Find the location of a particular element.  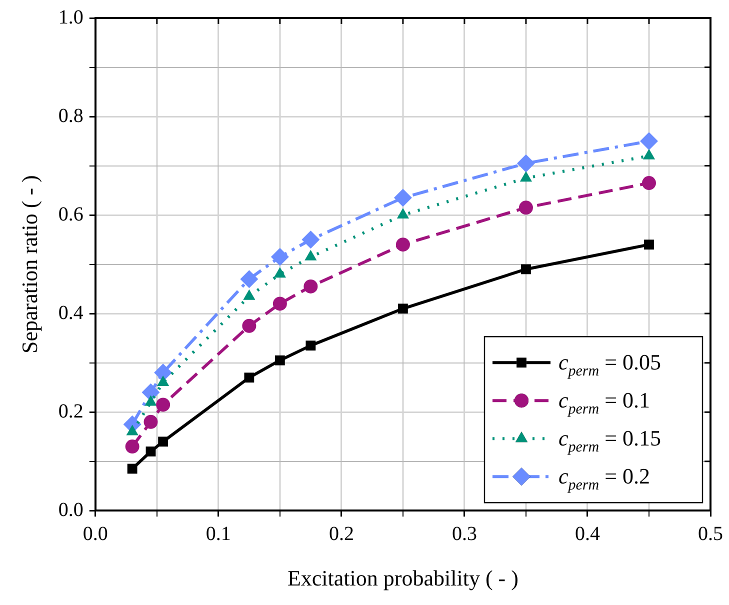

x-tick-label: 0.1 is located at coordinates (218, 533).